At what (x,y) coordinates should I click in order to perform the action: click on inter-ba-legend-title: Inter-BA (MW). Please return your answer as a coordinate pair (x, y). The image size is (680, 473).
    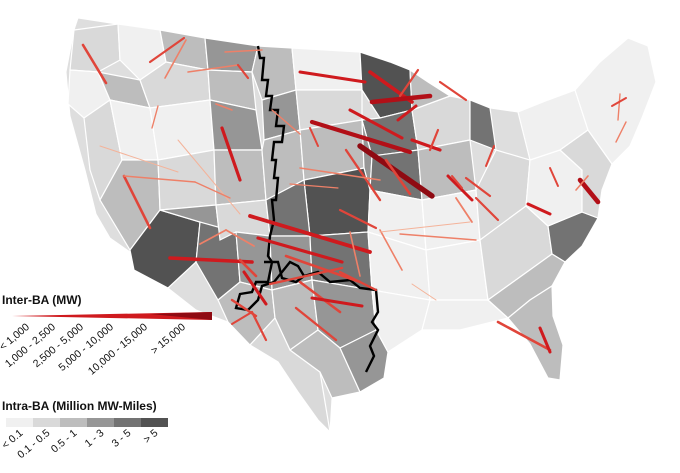
    Looking at the image, I should click on (42, 300).